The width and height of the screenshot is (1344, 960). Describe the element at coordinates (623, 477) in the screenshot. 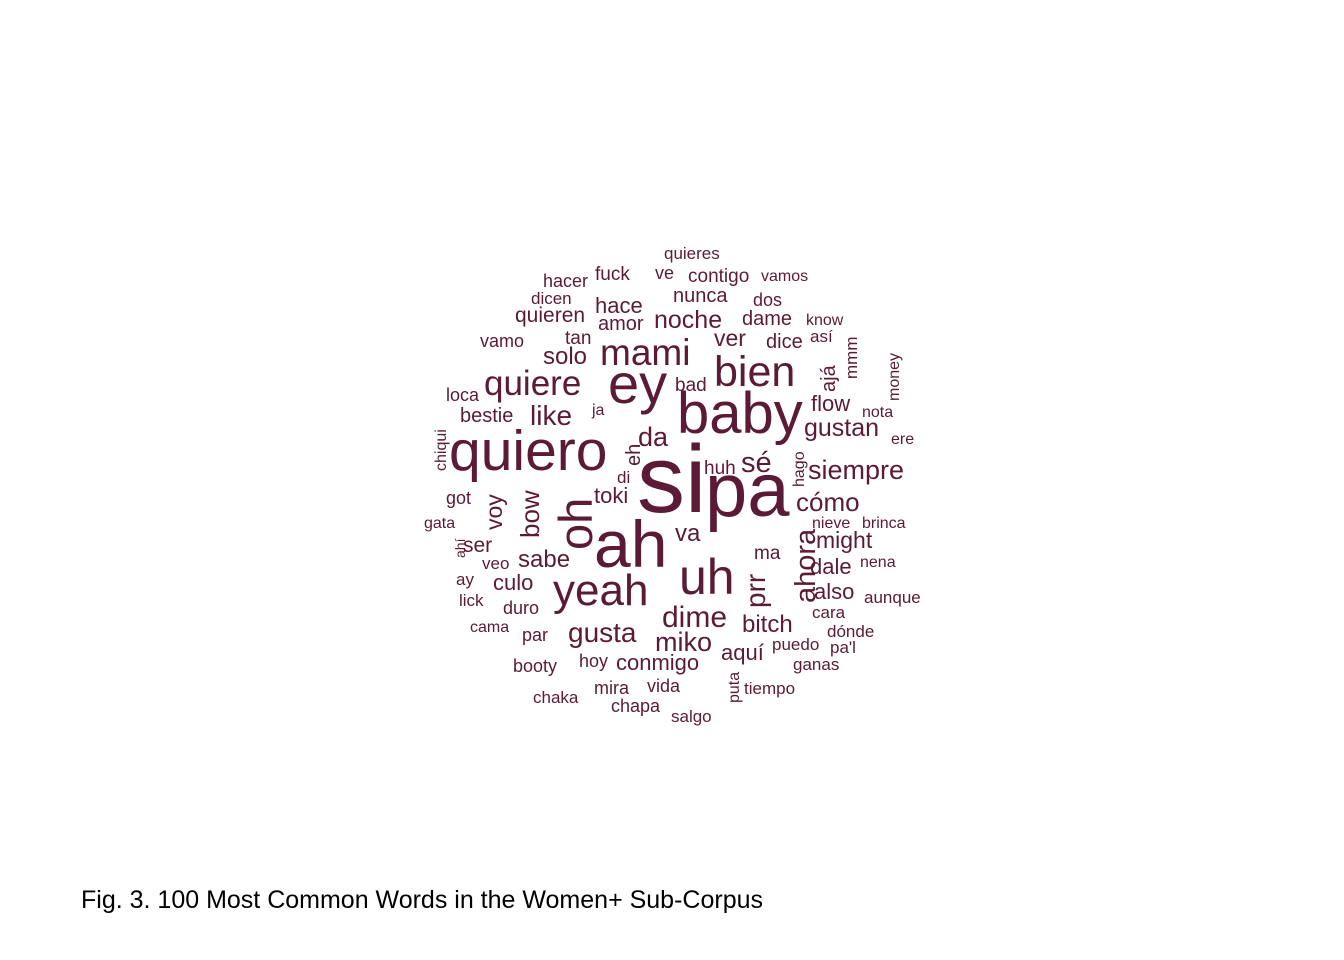

I see `cloud-word: di` at that location.